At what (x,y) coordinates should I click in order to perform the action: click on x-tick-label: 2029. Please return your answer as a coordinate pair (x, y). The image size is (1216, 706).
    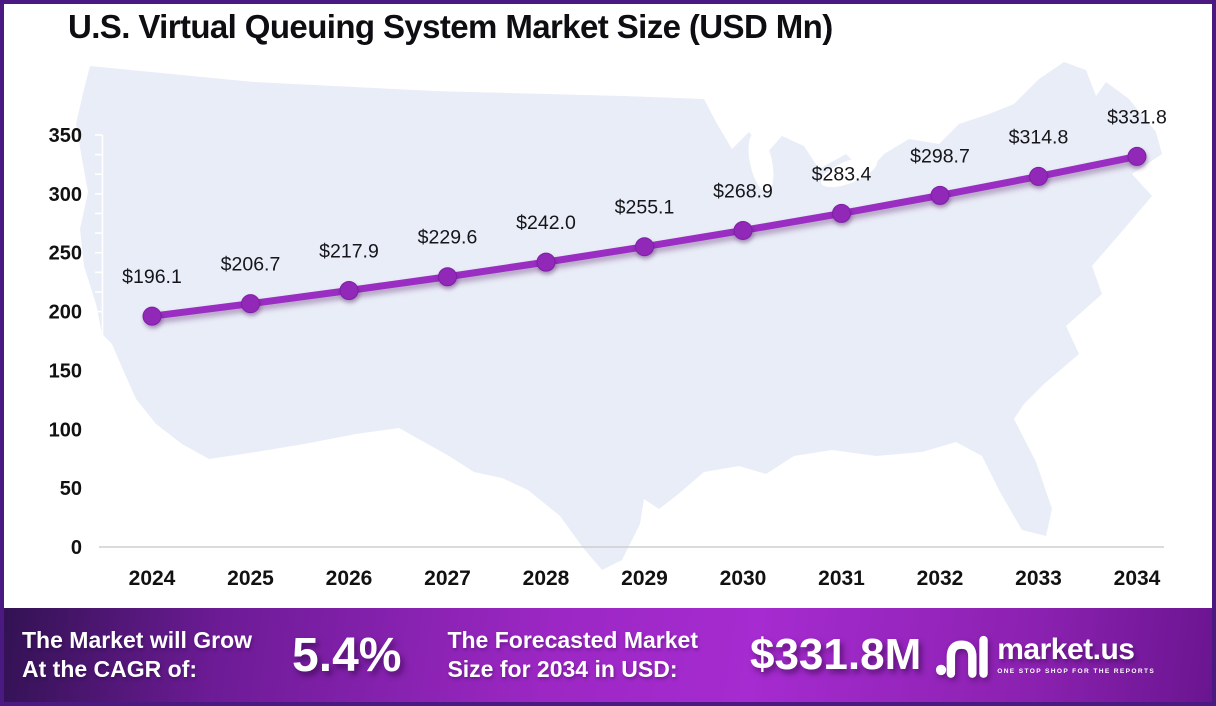
    Looking at the image, I should click on (644, 578).